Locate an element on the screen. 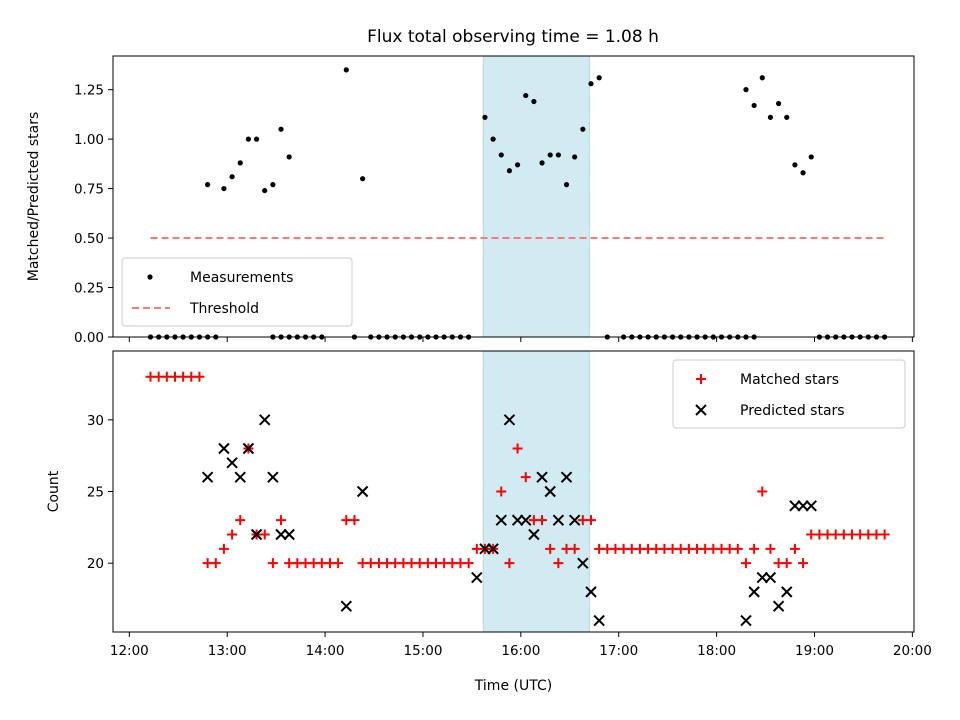 This screenshot has height=720, width=960. legend-box is located at coordinates (237, 292).